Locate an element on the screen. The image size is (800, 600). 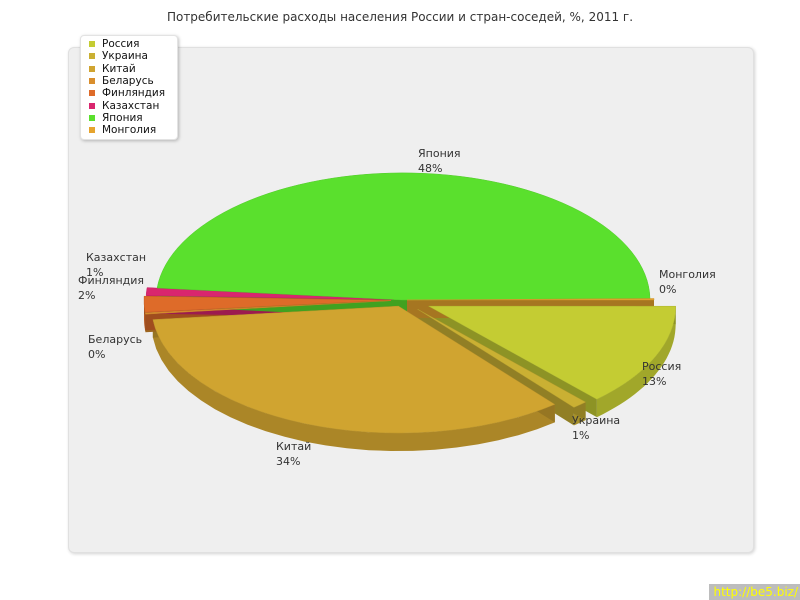
slice-label-belarus: Беларусь is located at coordinates (115, 339).